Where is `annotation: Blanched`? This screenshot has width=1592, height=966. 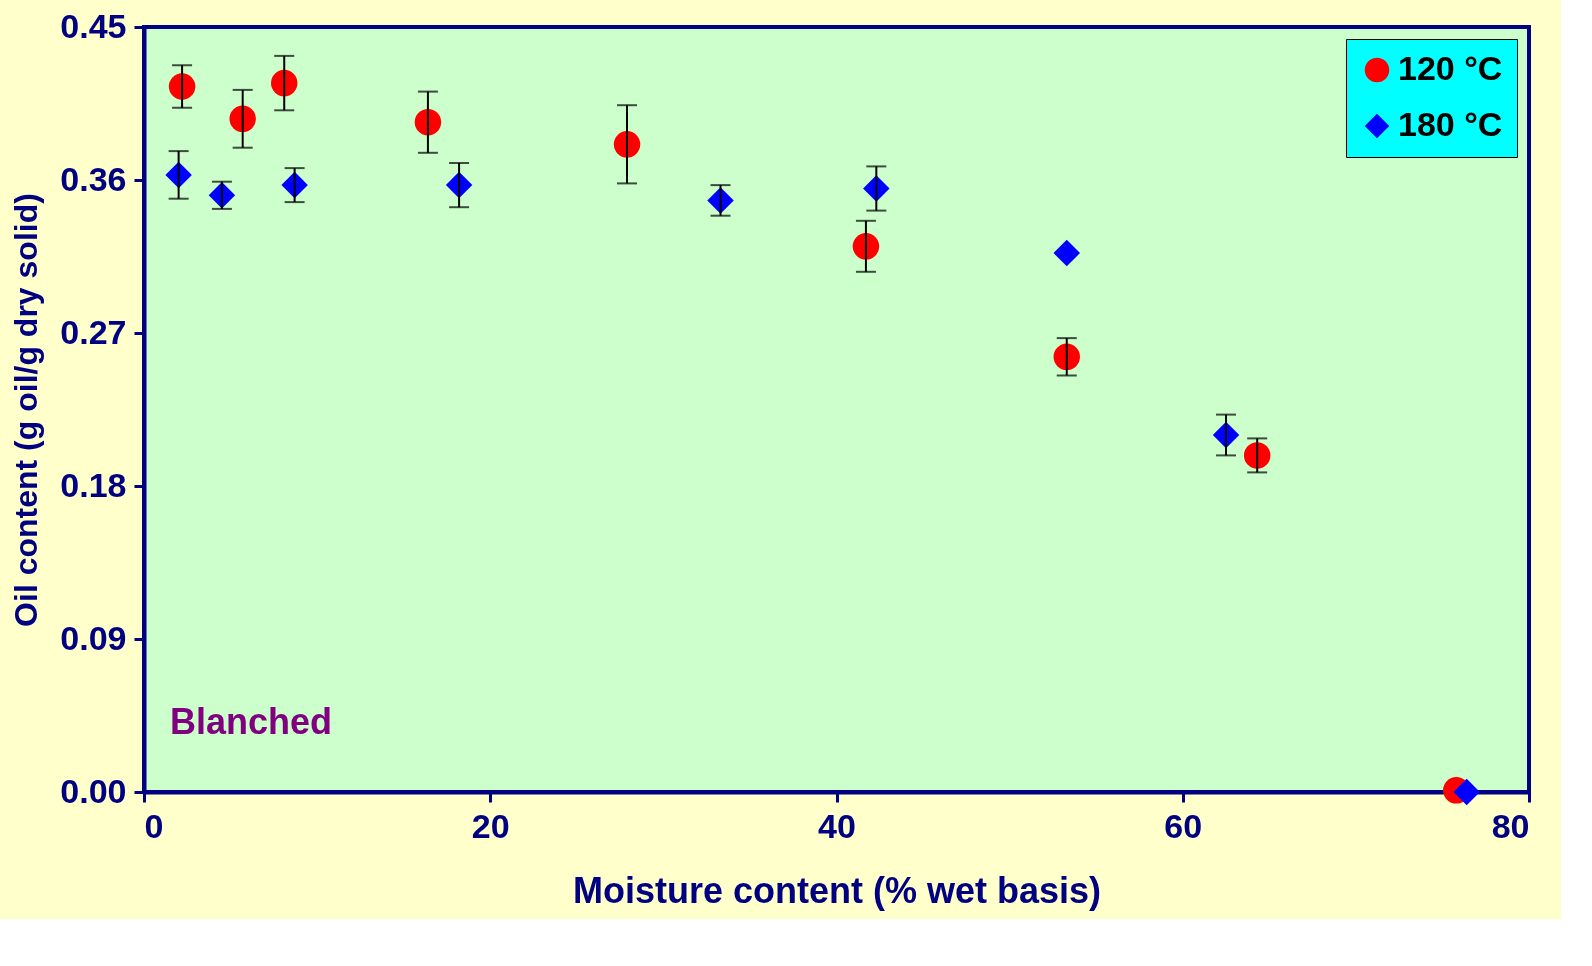 annotation: Blanched is located at coordinates (251, 721).